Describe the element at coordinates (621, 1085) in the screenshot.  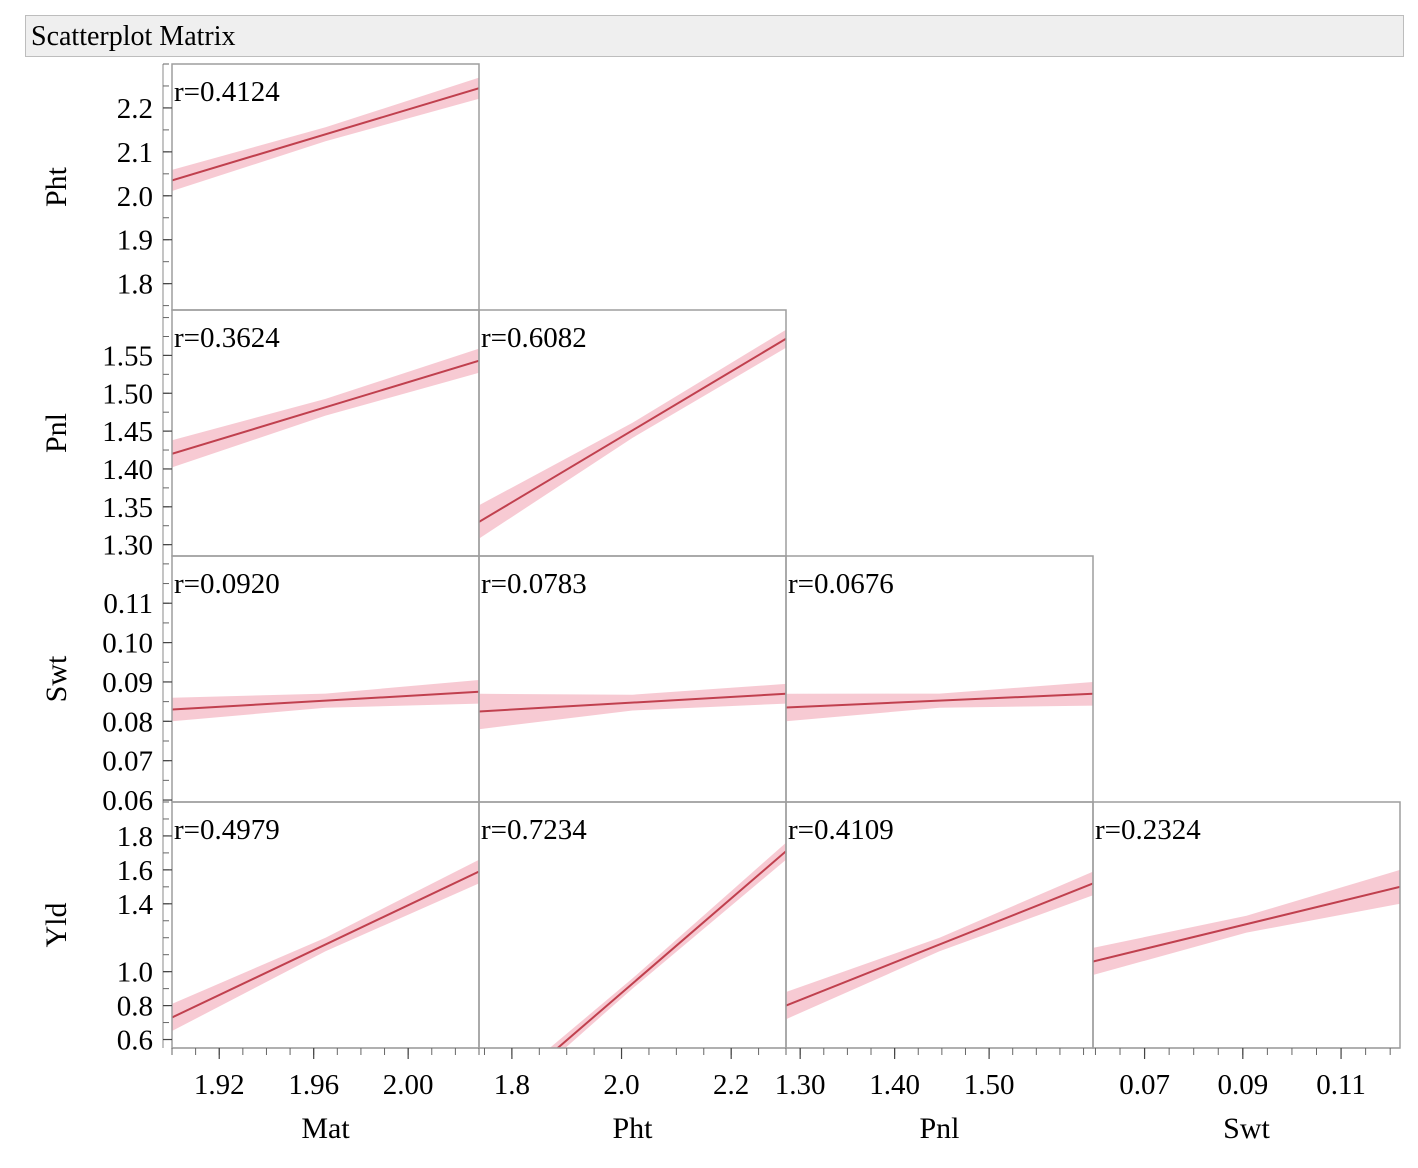
I see `x-tick-label: 2.0` at that location.